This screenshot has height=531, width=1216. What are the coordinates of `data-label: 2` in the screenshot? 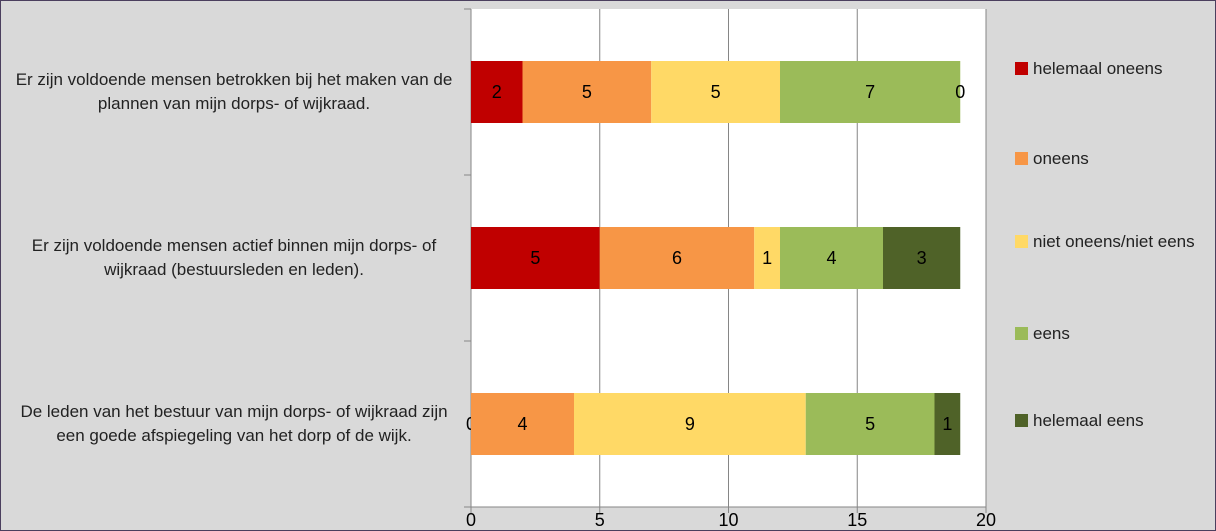 It's located at (497, 92).